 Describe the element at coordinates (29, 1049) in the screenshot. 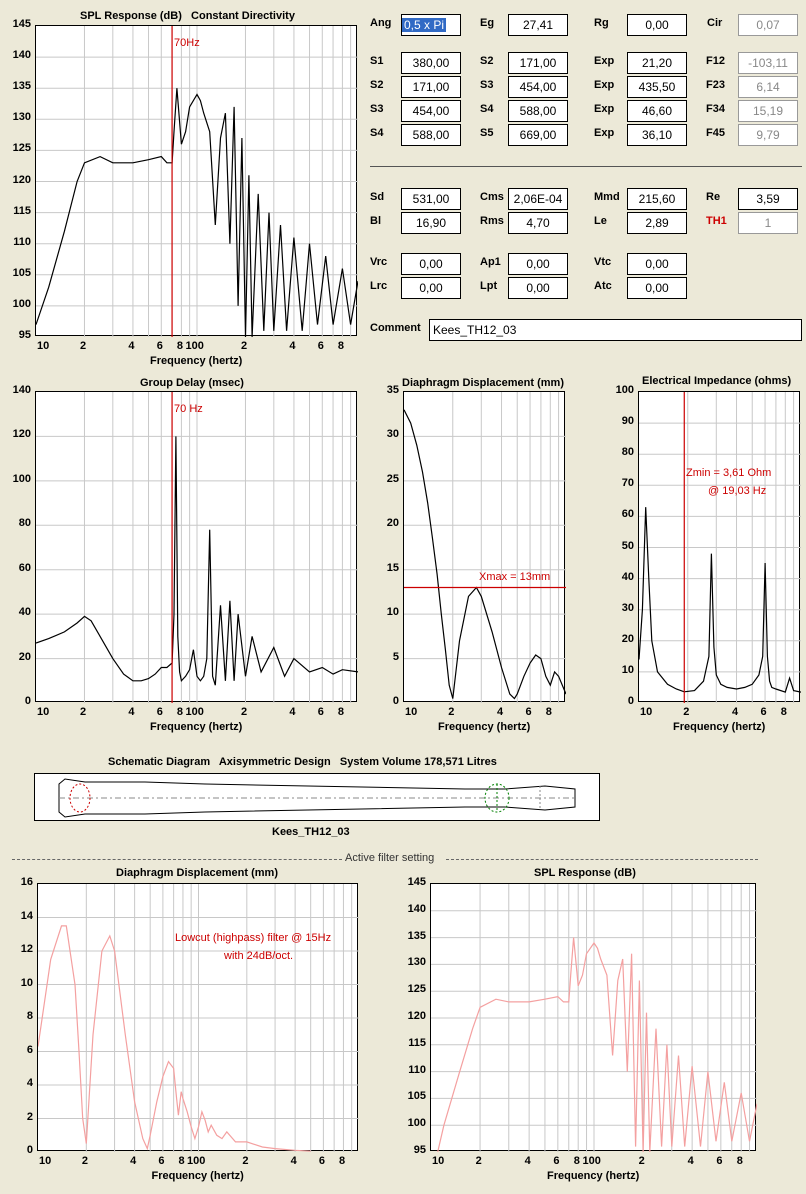

I see `y-tick-label: 6` at that location.